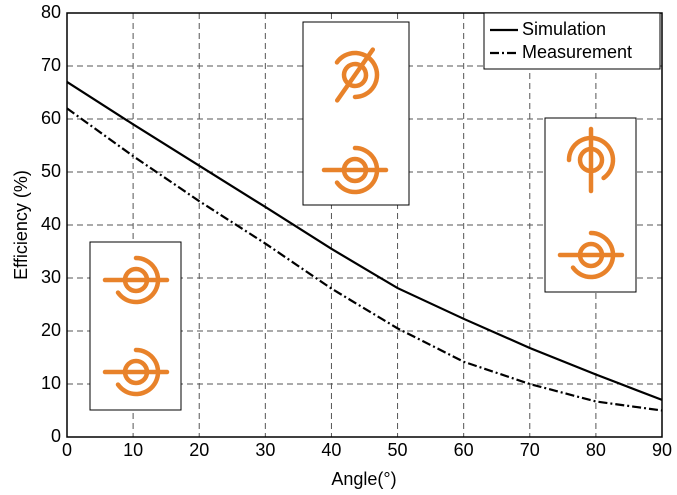 This screenshot has width=677, height=495. What do you see at coordinates (265, 450) in the screenshot?
I see `x-tick-label: 30` at bounding box center [265, 450].